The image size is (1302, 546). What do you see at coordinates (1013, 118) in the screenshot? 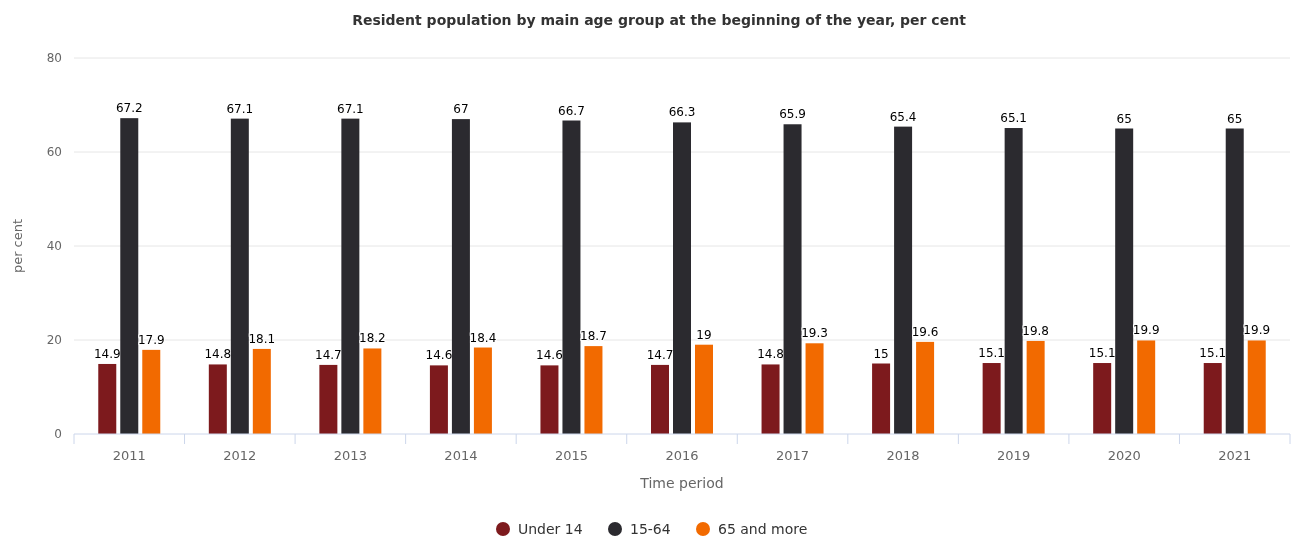
I see `data-label: 65.1` at bounding box center [1013, 118].